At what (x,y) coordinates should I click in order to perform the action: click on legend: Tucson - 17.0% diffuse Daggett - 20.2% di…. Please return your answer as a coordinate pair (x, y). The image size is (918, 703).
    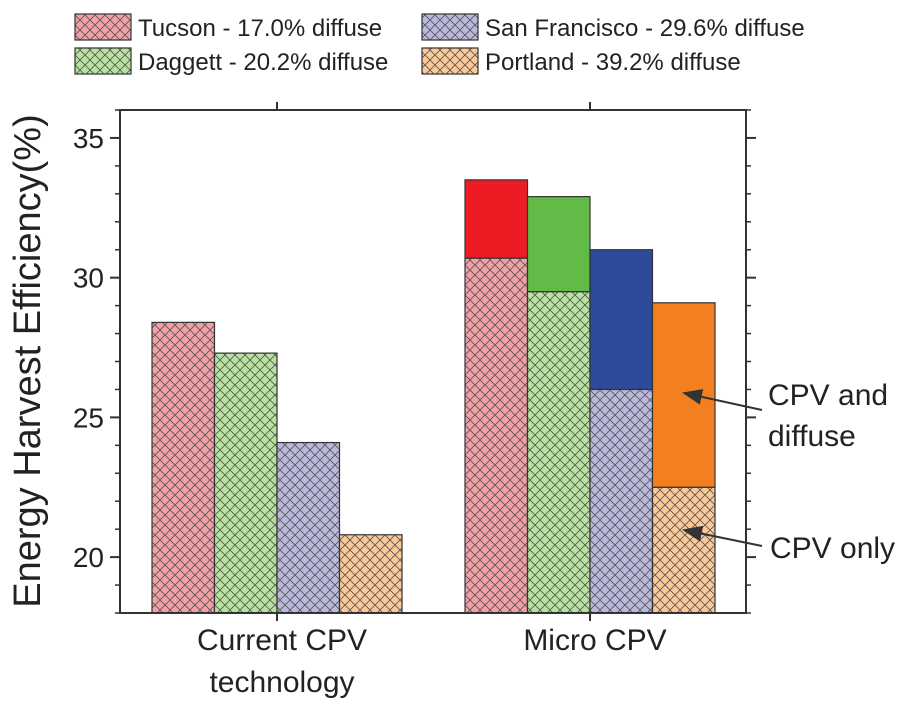
    Looking at the image, I should click on (439, 44).